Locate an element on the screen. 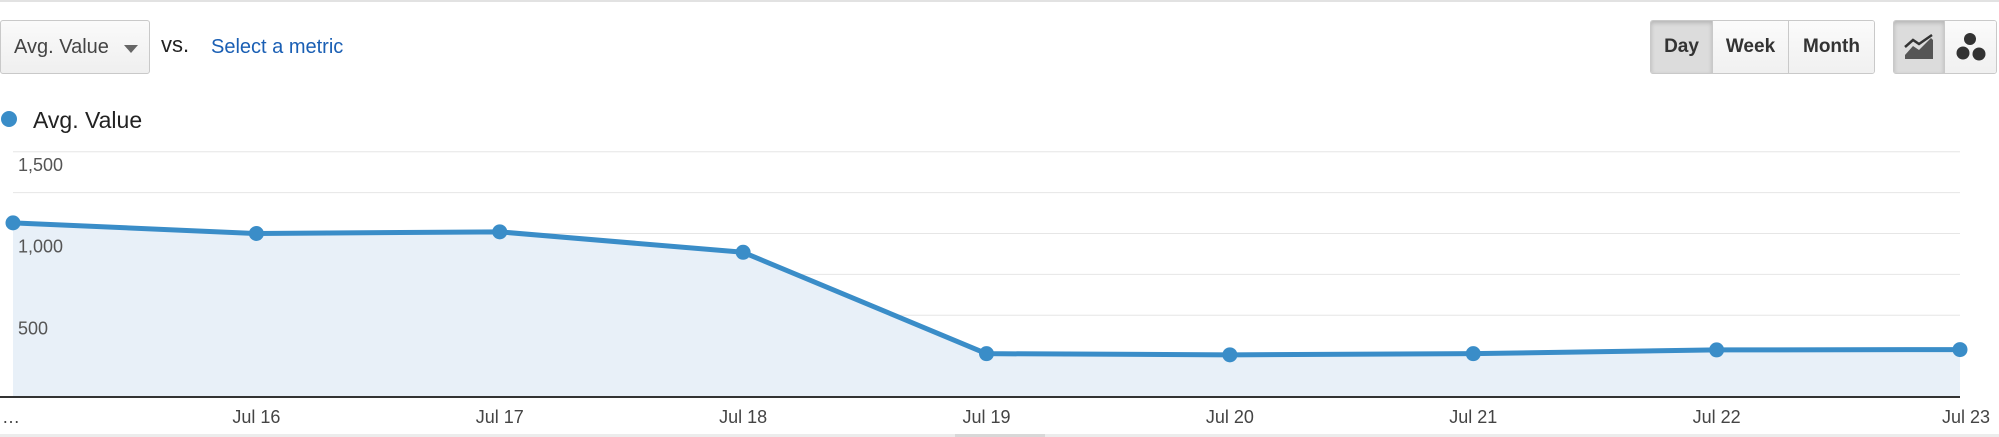 The height and width of the screenshot is (437, 1999). x-tick-label: Jul 21 is located at coordinates (1473, 417).